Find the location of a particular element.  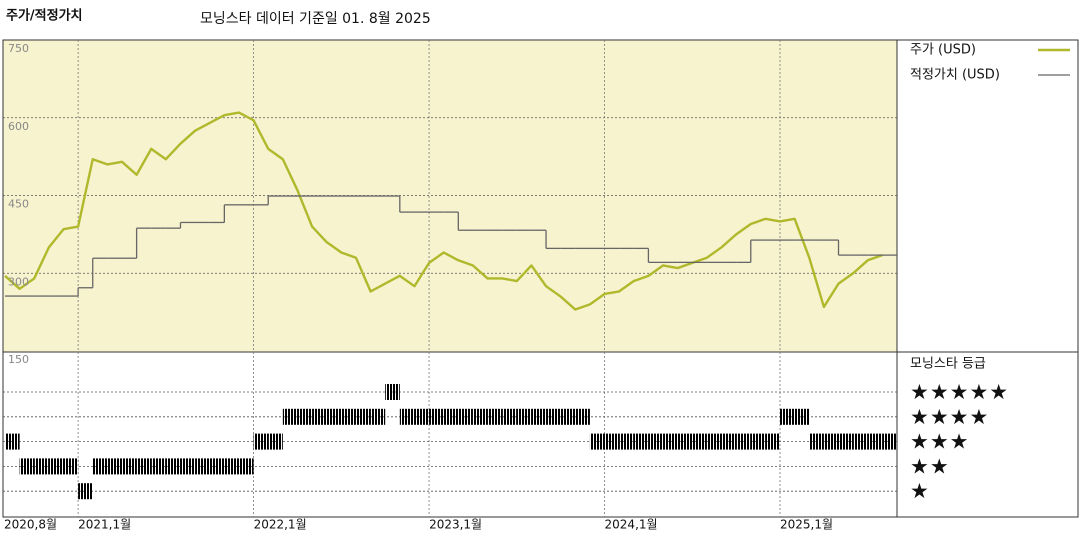

legend-label: 주가 (USD) is located at coordinates (943, 50).